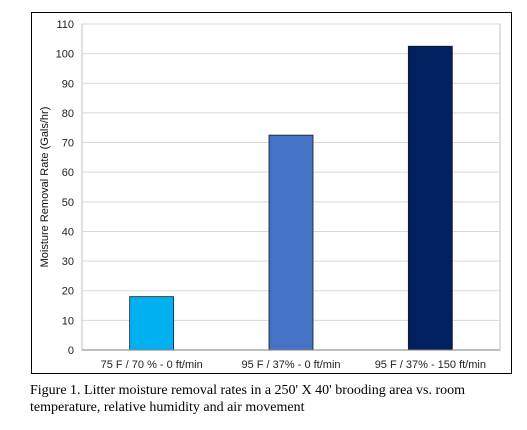 This screenshot has width=527, height=430. Describe the element at coordinates (290, 365) in the screenshot. I see `x-tick-label: 95 F / 37% - 0 ft/min` at that location.